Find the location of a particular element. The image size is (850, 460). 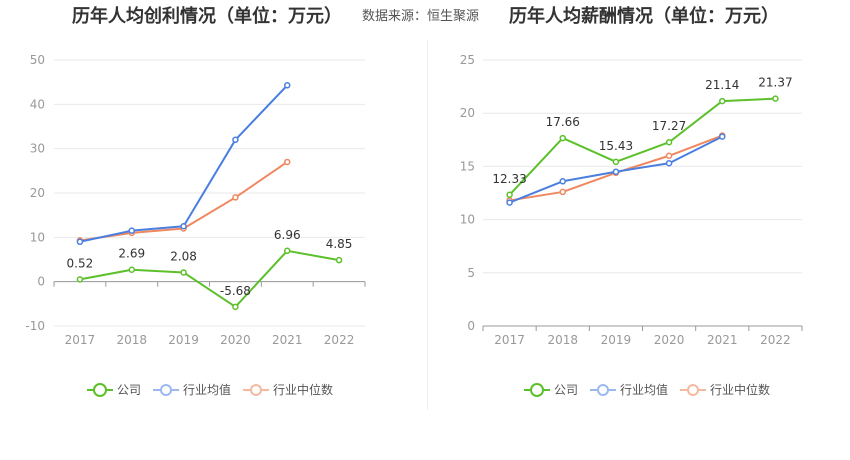

data-label: 21.14 is located at coordinates (722, 85).